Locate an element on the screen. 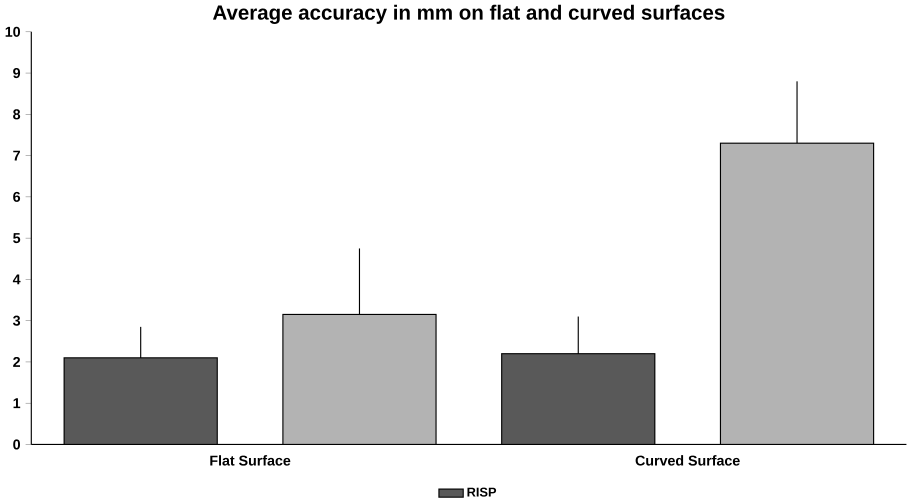 This screenshot has height=504, width=907. y-tick-label: 9 is located at coordinates (16, 73).